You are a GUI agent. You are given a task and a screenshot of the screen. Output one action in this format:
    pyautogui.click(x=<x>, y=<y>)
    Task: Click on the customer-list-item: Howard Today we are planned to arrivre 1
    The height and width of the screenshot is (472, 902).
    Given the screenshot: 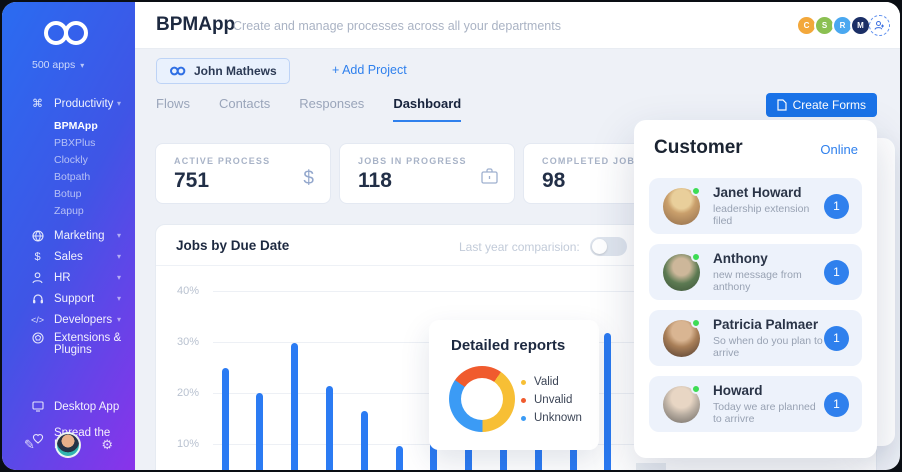 What is the action you would take?
    pyautogui.click(x=755, y=404)
    